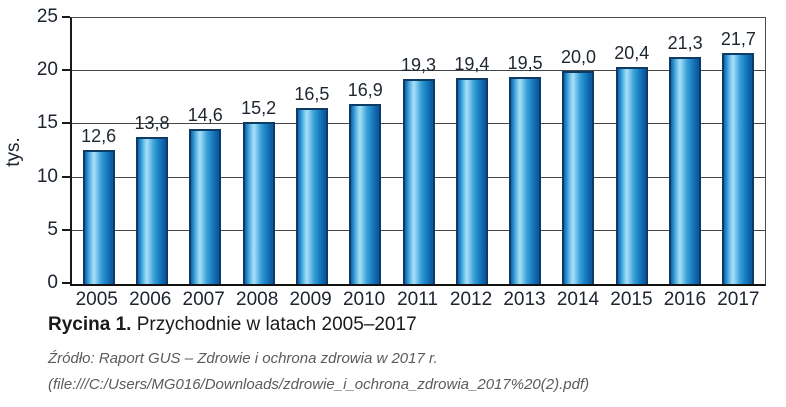  Describe the element at coordinates (365, 90) in the screenshot. I see `bar-value-label: 16,9` at that location.